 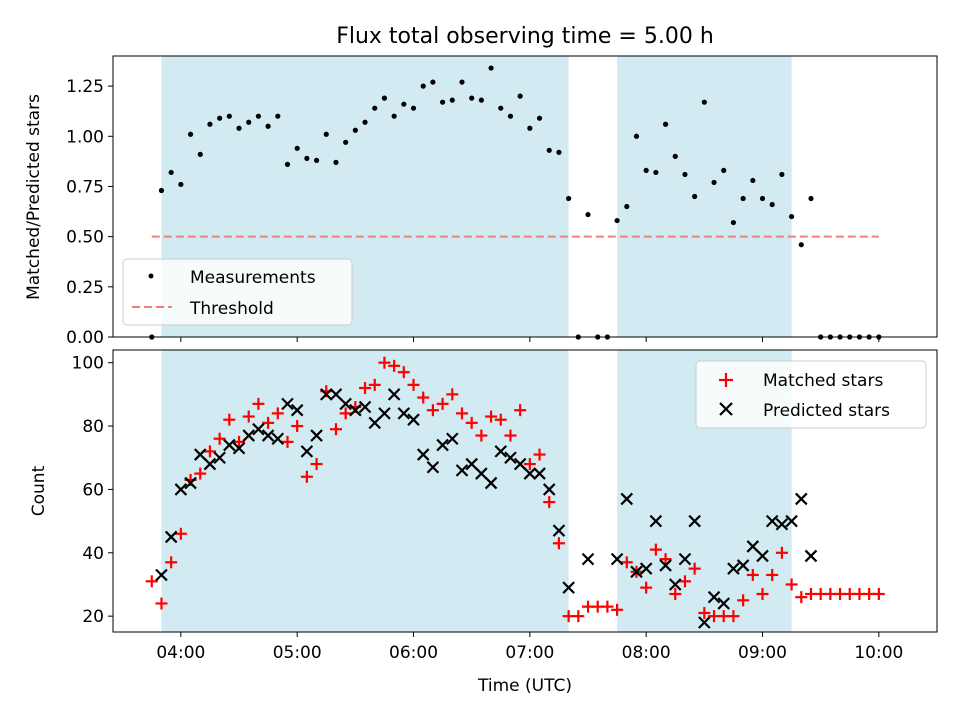 I want to click on legend-predicted-marker, so click(x=726, y=409).